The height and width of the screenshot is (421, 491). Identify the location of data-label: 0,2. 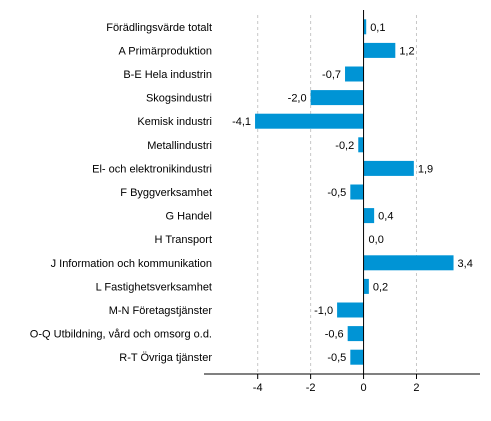
(380, 287).